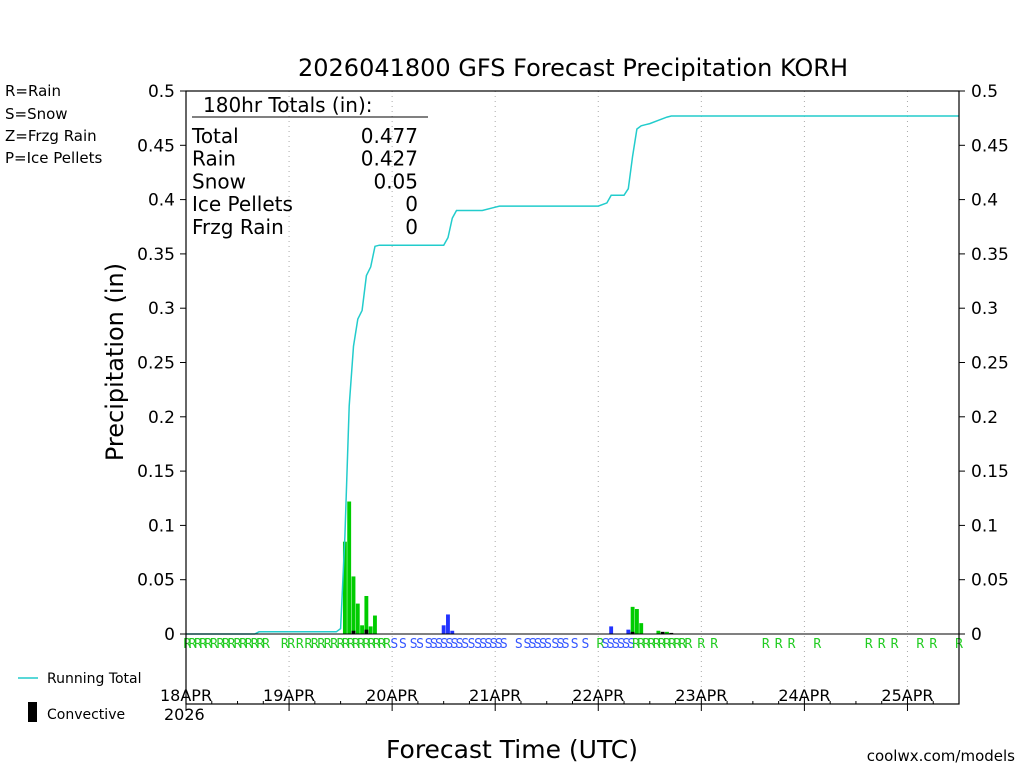 This screenshot has height=768, width=1024. What do you see at coordinates (714, 644) in the screenshot?
I see `ptype-mark-82: R` at bounding box center [714, 644].